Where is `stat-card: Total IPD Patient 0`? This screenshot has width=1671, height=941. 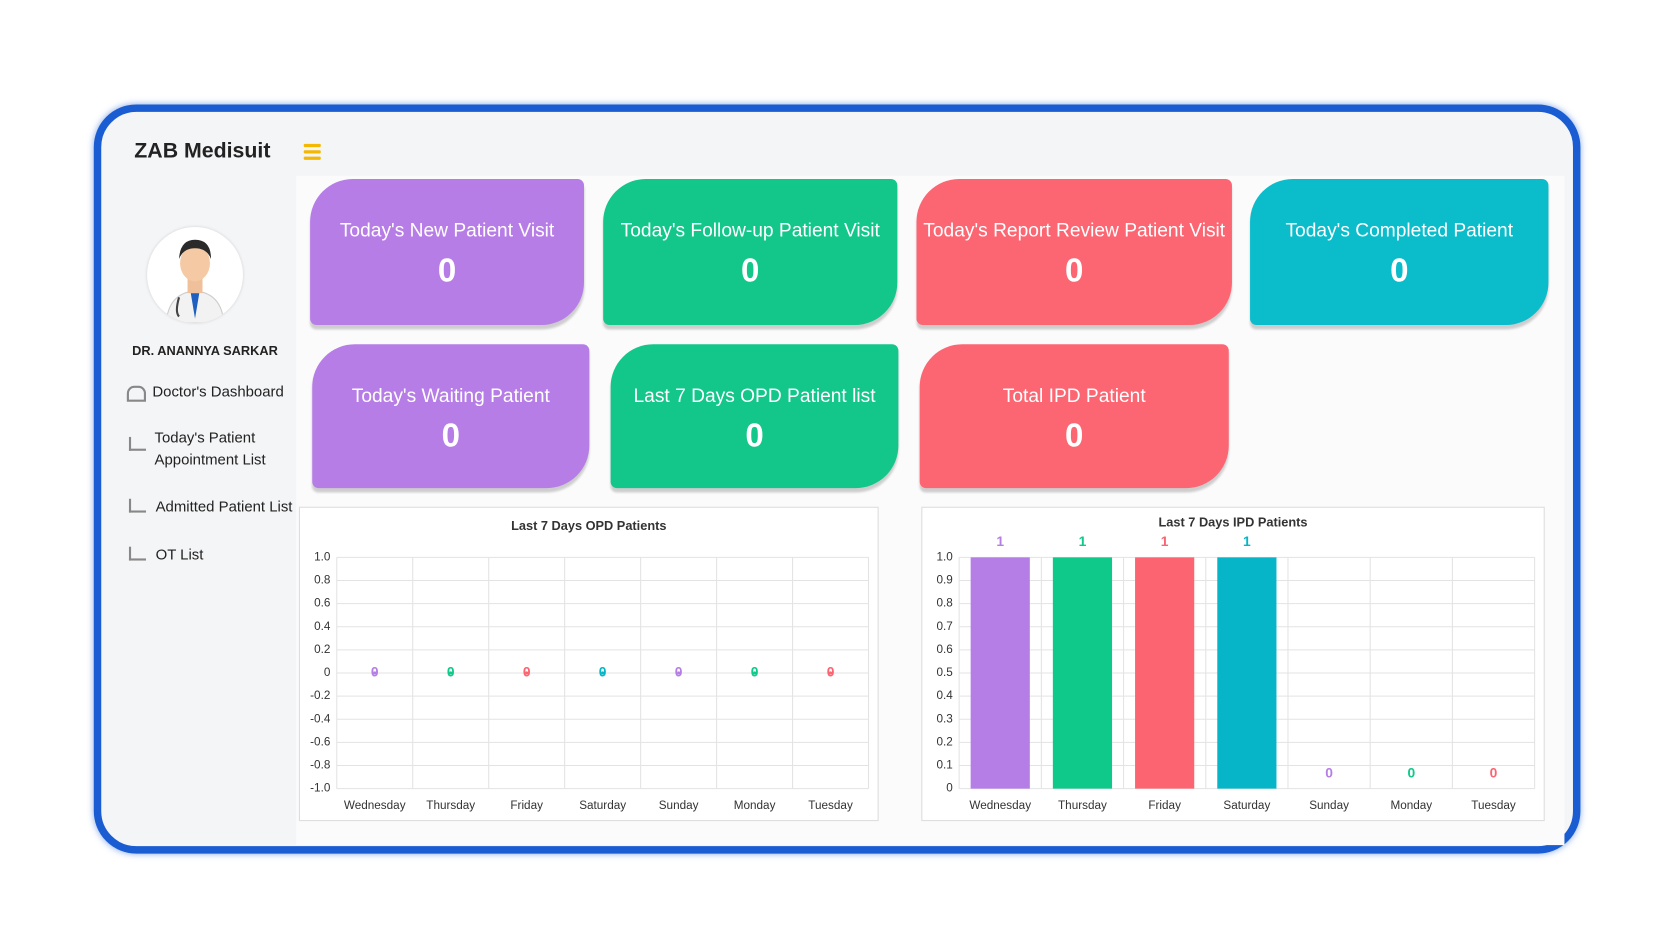 stat-card: Total IPD Patient 0 is located at coordinates (1074, 416).